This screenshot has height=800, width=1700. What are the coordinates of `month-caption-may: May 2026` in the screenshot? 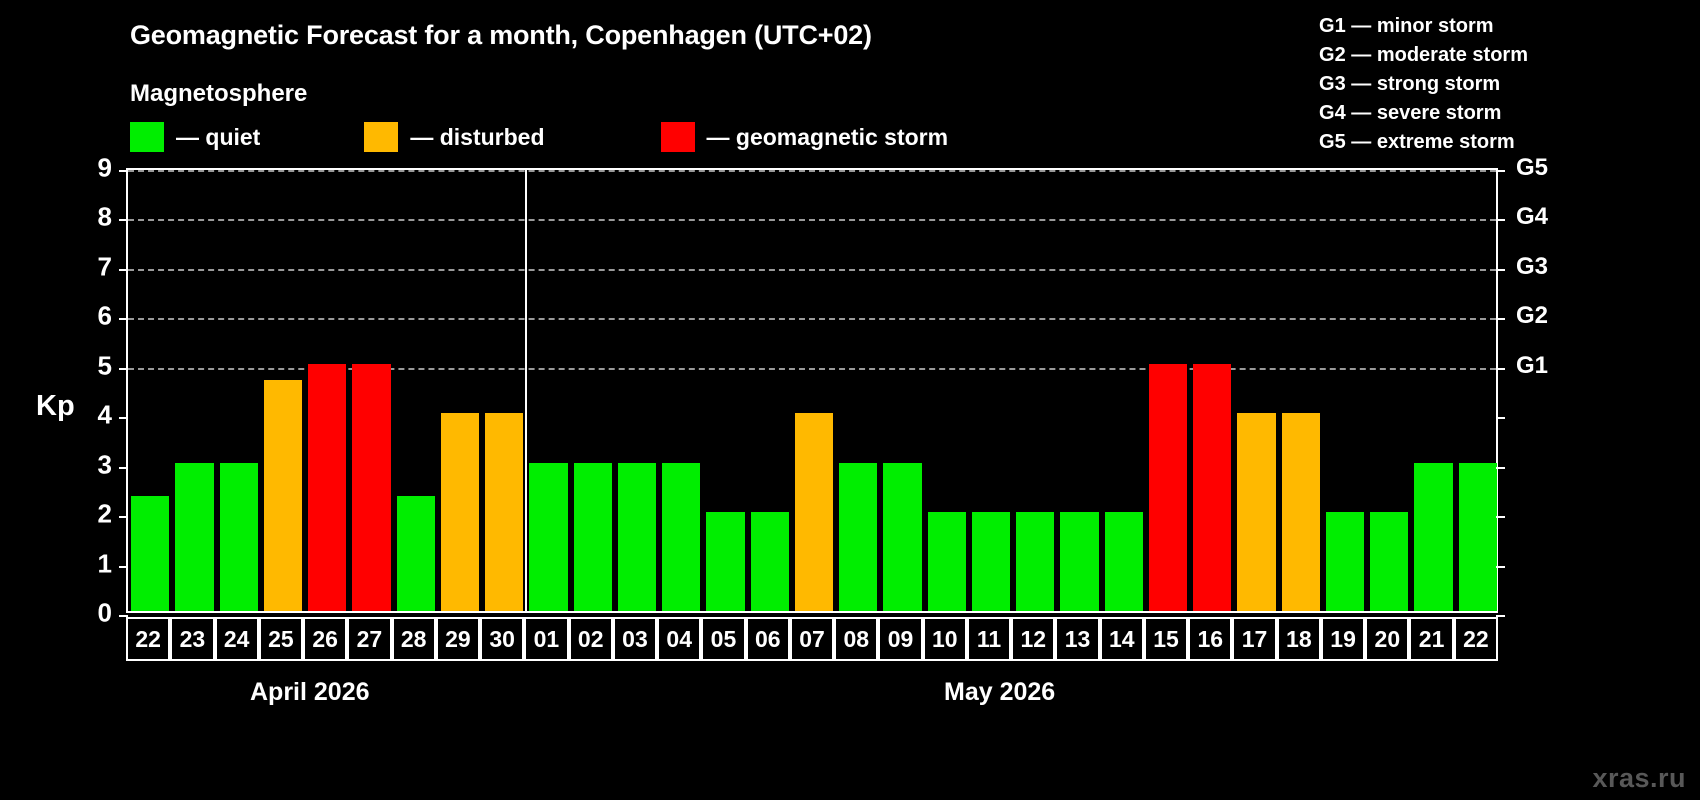 It's located at (1000, 692).